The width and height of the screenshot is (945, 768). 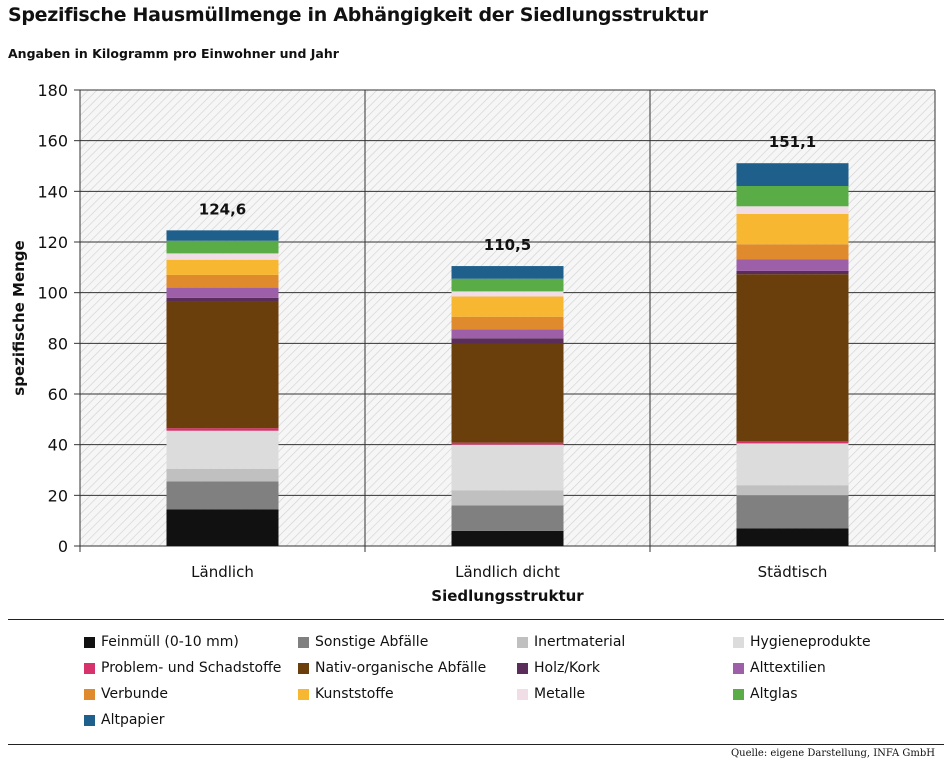 What do you see at coordinates (19, 317) in the screenshot?
I see `y-axis-label: spezifische Menge` at bounding box center [19, 317].